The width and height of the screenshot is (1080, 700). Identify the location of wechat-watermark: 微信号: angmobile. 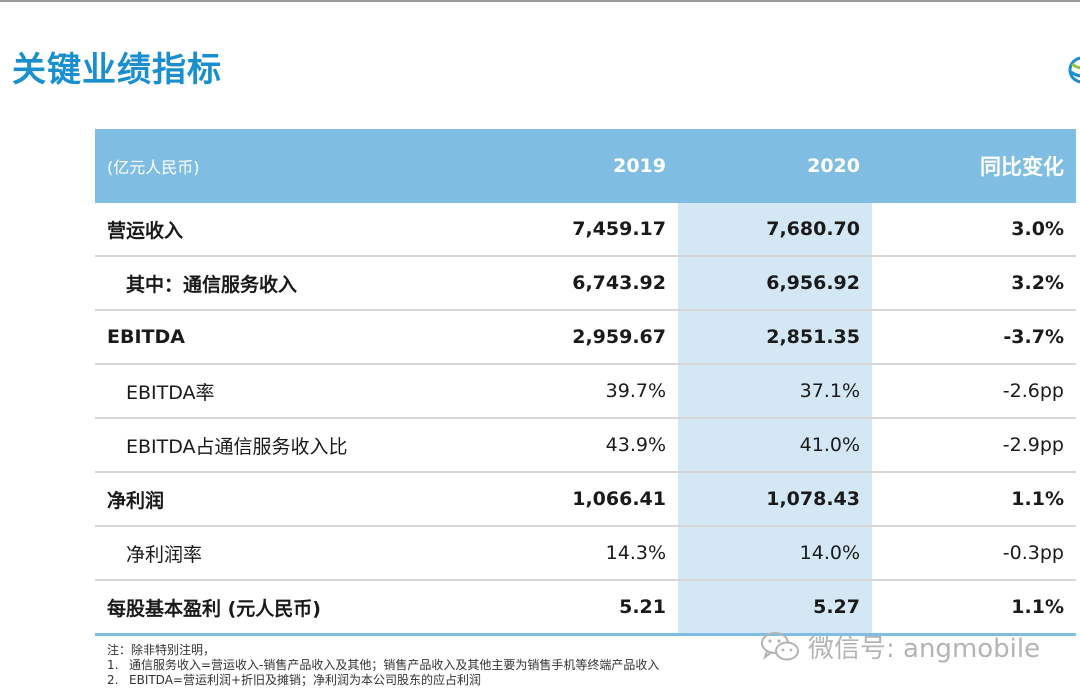
(900, 646).